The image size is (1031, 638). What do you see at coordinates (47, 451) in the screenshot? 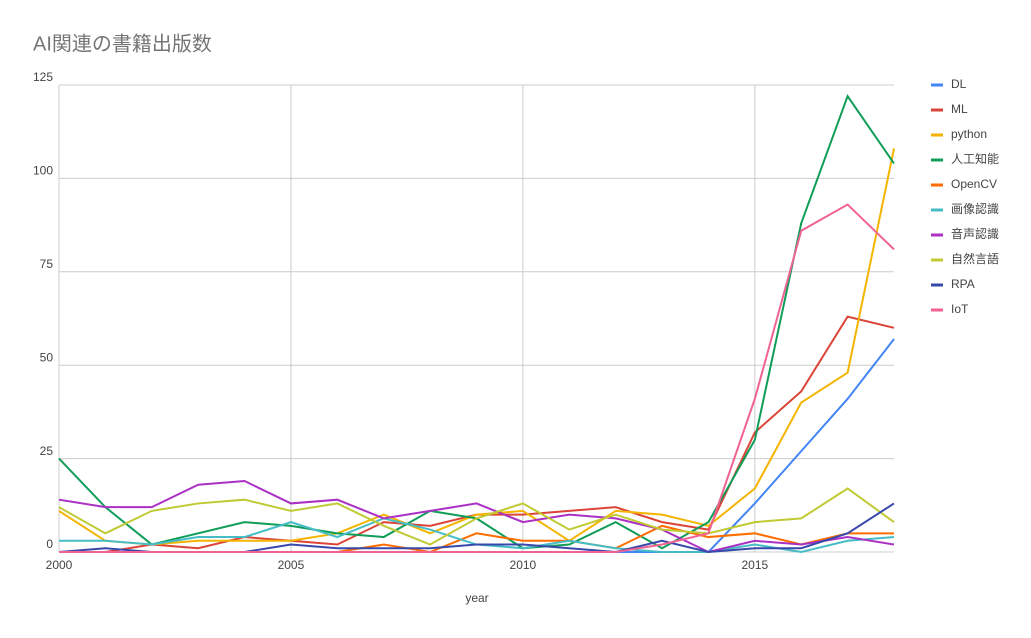
I see `y-tick-label: 25` at bounding box center [47, 451].